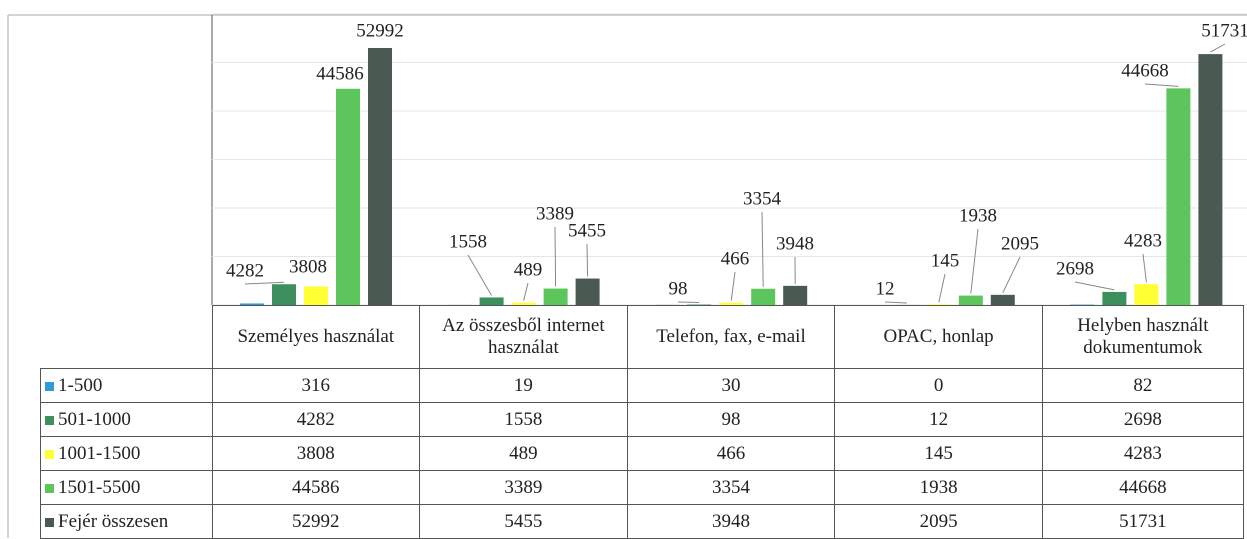 Image resolution: width=1247 pixels, height=539 pixels. I want to click on table-value: 3808, so click(316, 454).